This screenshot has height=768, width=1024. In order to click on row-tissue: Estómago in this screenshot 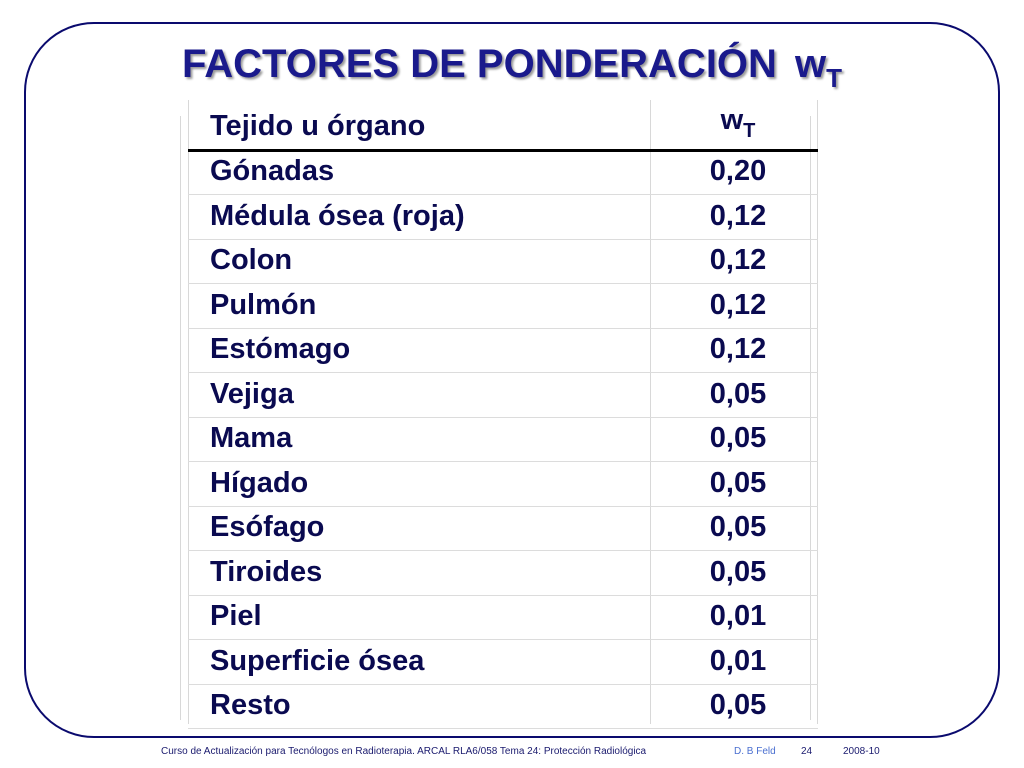, I will do `click(280, 349)`.